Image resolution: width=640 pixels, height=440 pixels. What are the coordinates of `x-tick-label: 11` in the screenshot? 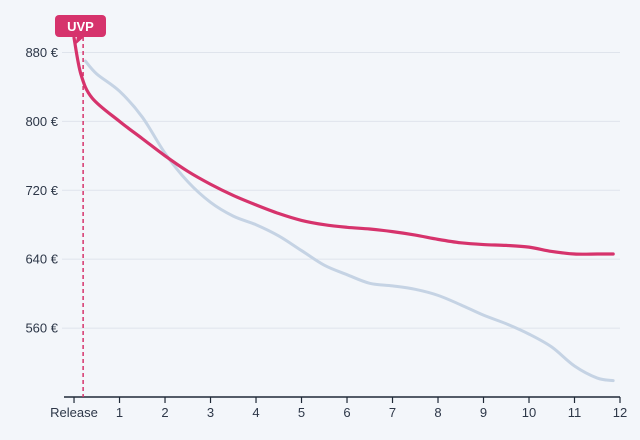 It's located at (575, 412).